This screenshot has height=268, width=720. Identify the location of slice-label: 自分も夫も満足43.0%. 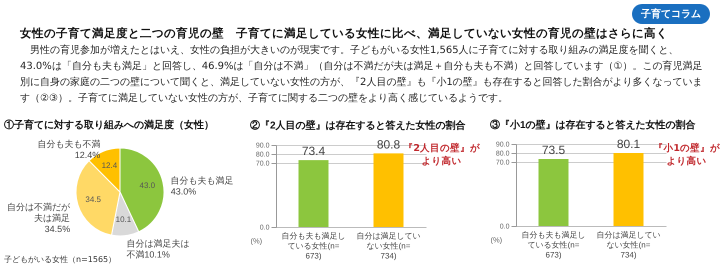
(202, 186).